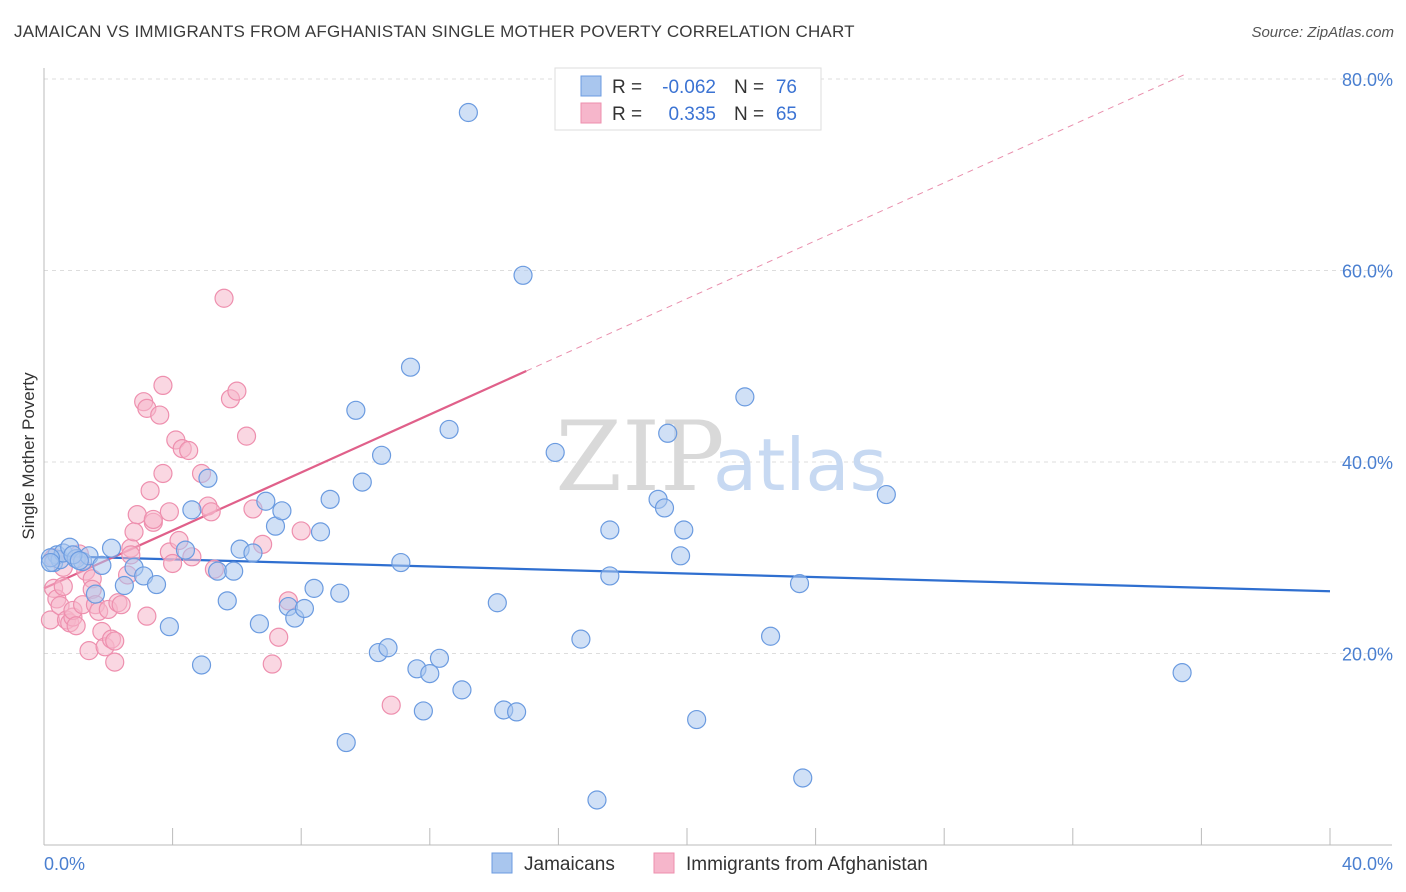 The width and height of the screenshot is (1406, 892). Describe the element at coordinates (627, 87) in the screenshot. I see `legend-r-label-blue: R =` at that location.